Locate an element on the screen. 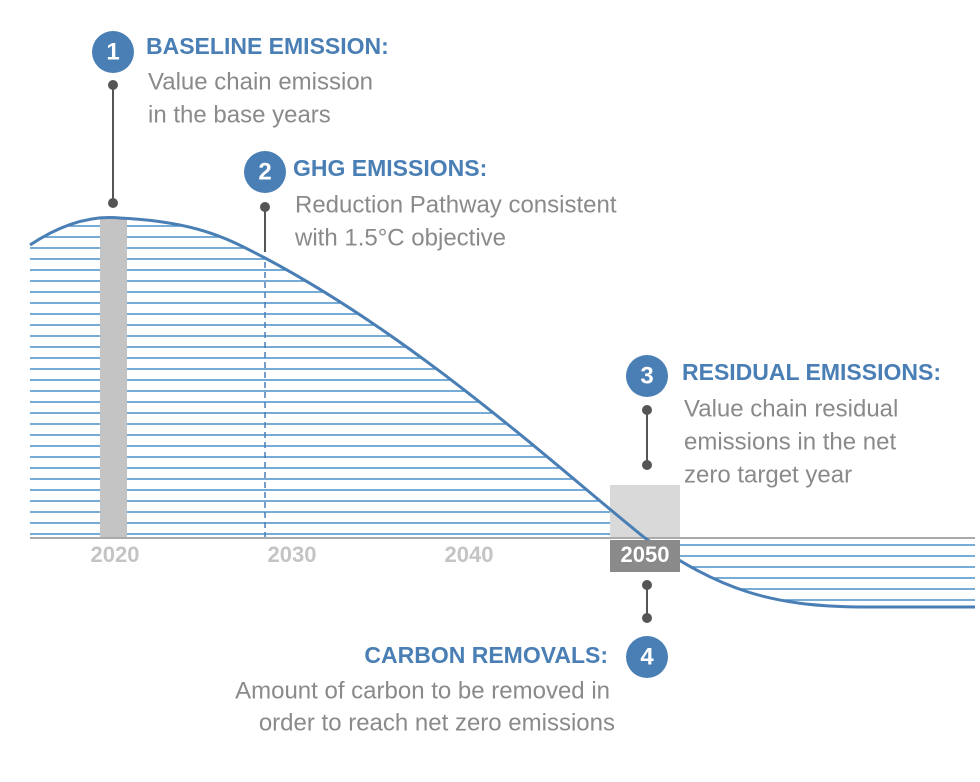  badge-number: 3 is located at coordinates (646, 375).